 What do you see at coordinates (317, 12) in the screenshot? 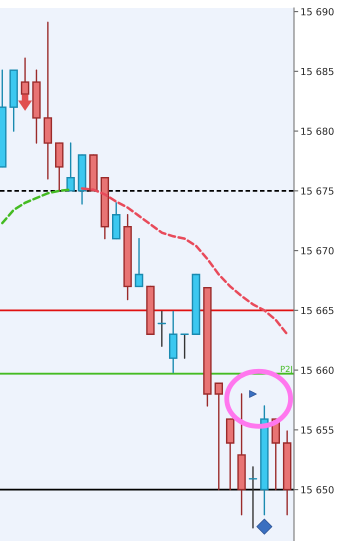
I see `y-tick-label: 15 690` at bounding box center [317, 12].